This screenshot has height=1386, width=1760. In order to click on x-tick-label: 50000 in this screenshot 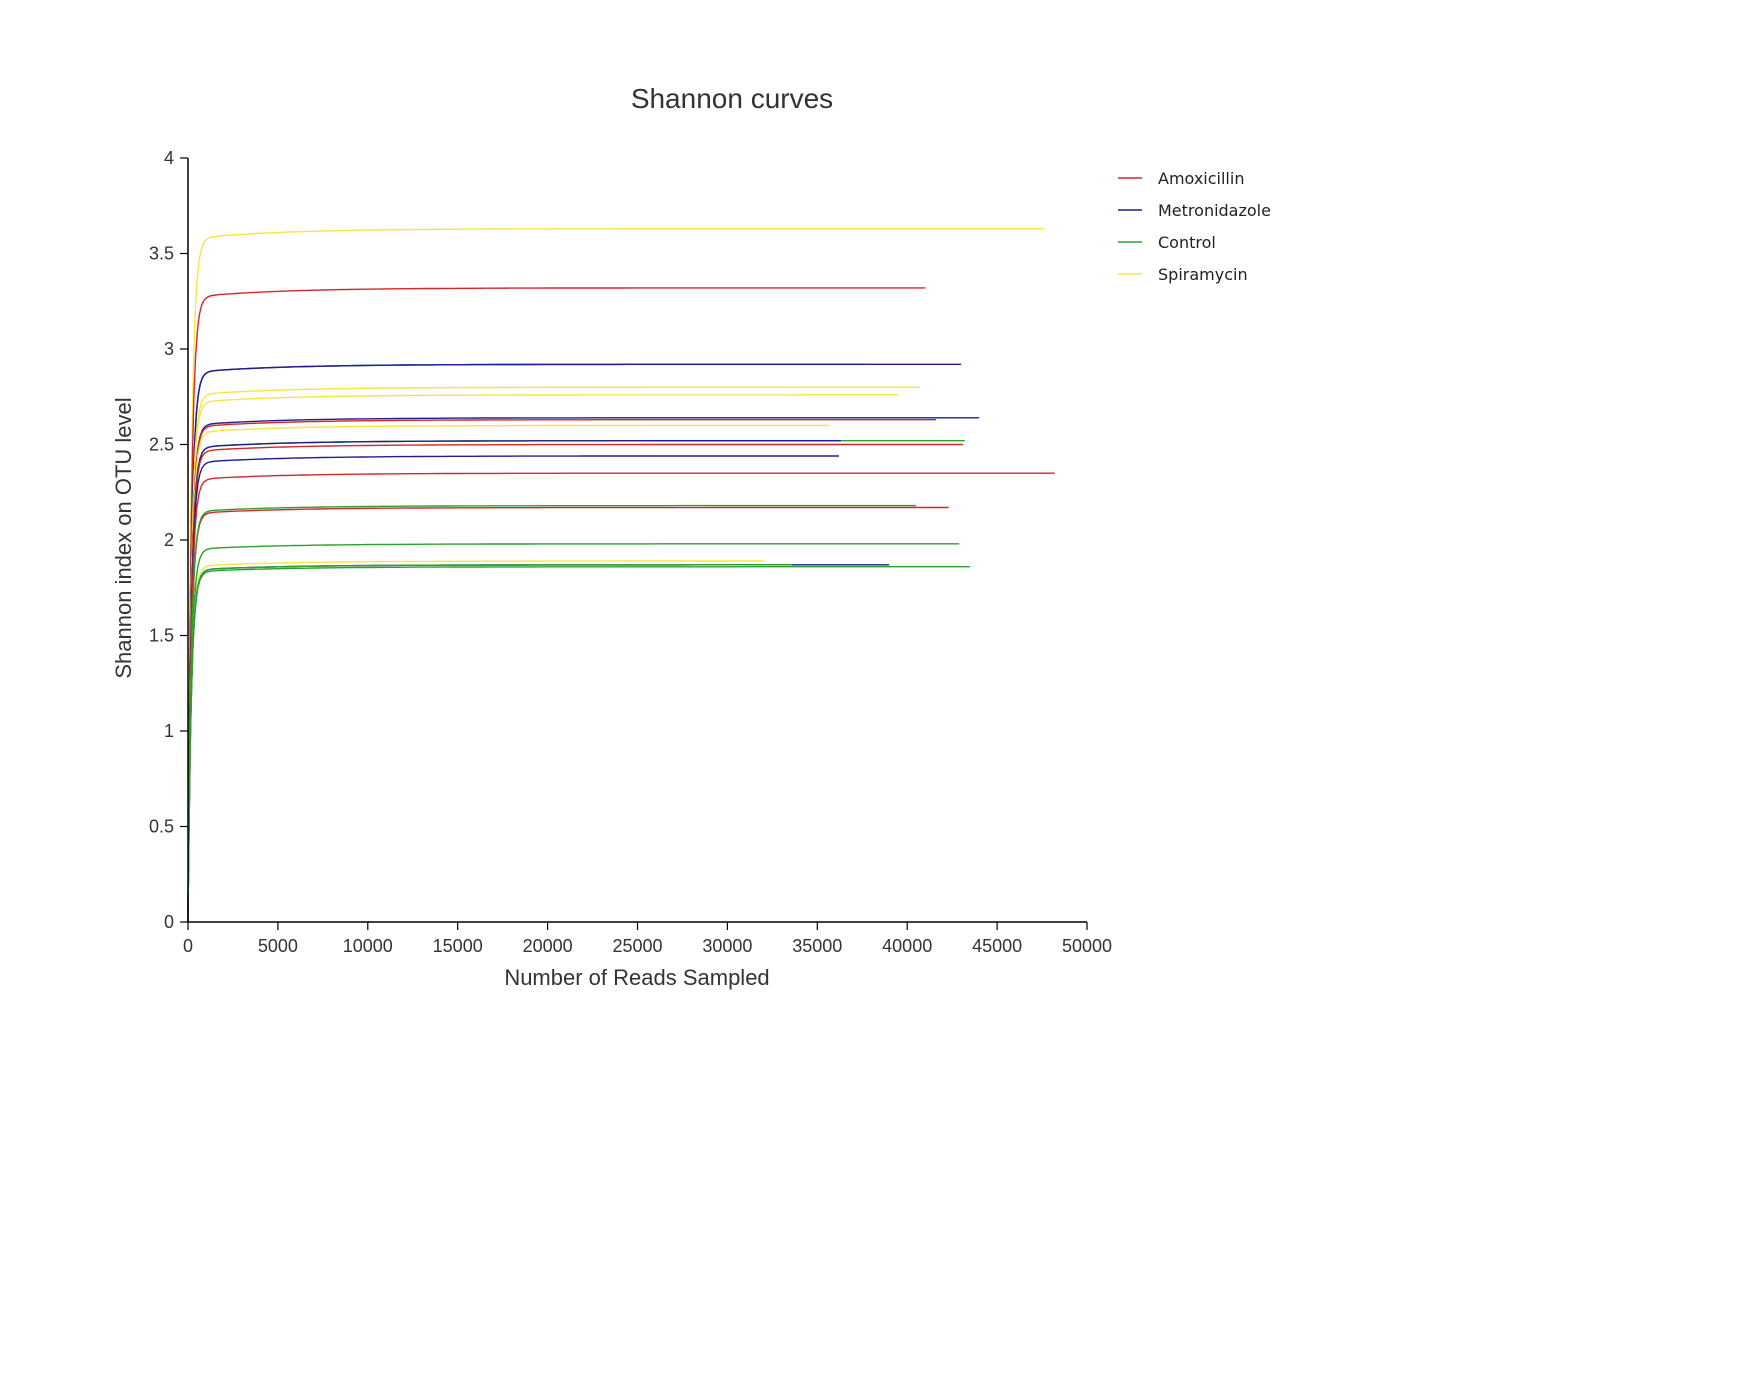, I will do `click(1087, 946)`.